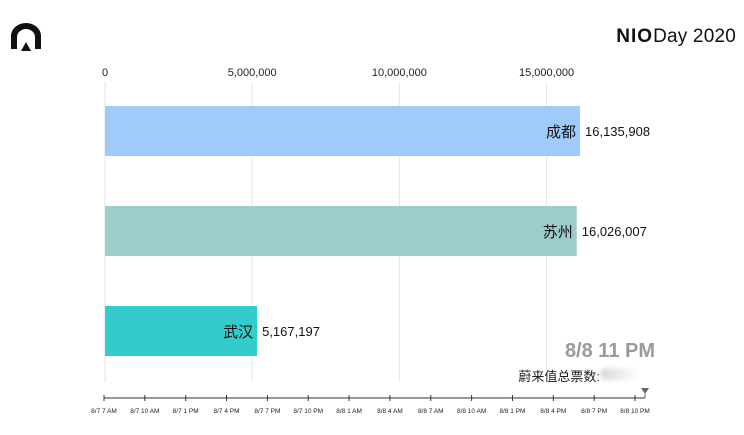 This screenshot has width=744, height=435. Describe the element at coordinates (635, 411) in the screenshot. I see `timeline-label: 8/8 10 PM` at that location.